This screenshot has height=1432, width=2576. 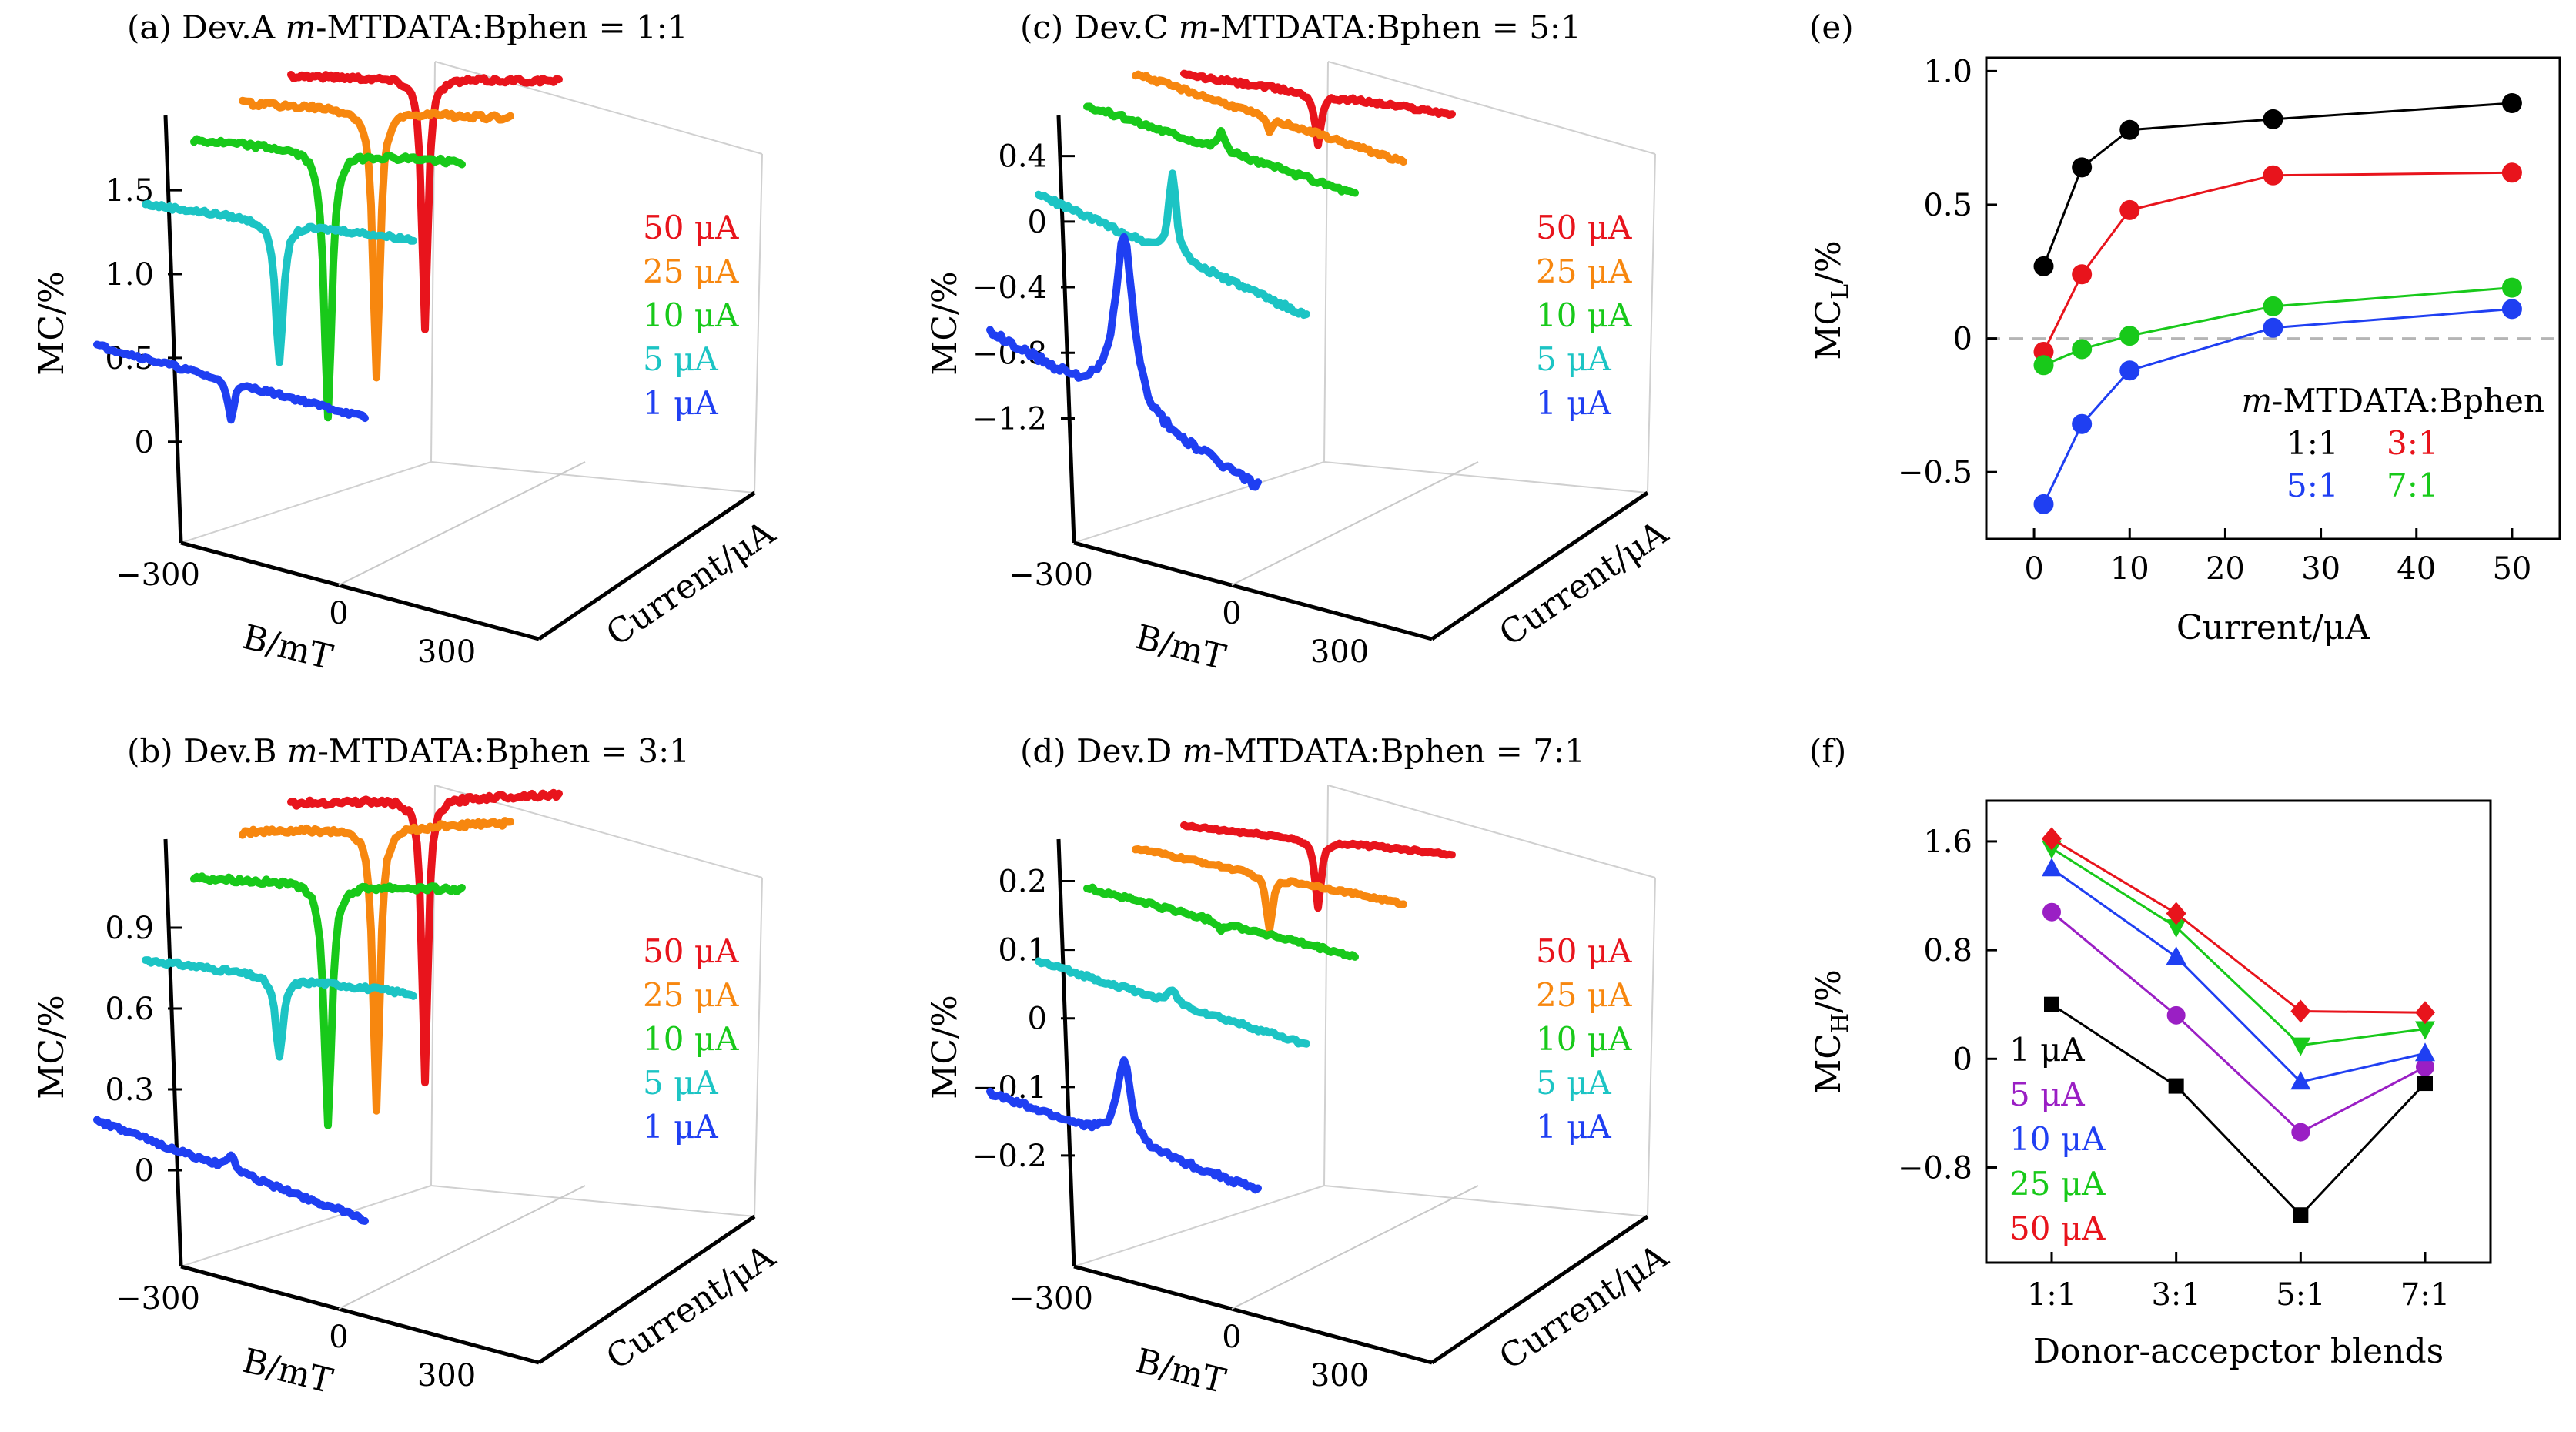 What do you see at coordinates (2273, 298) in the screenshot?
I see `plot-frame` at bounding box center [2273, 298].